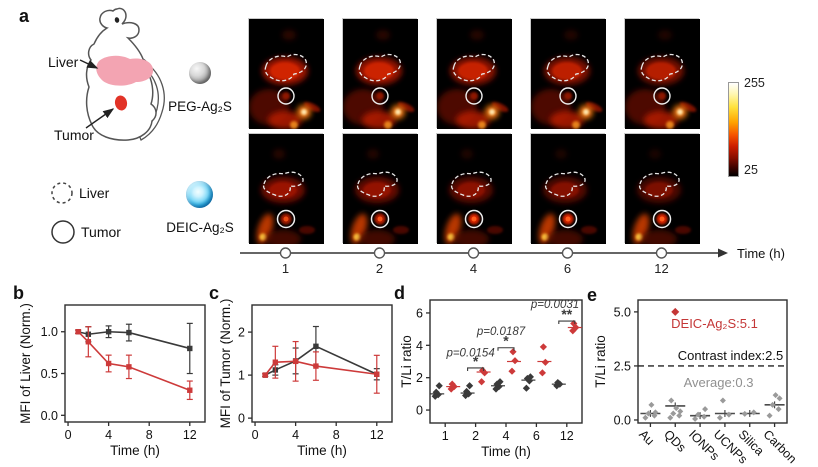 This screenshot has height=467, width=818. Describe the element at coordinates (719, 382) in the screenshot. I see `average-label: Average:0.3` at that location.